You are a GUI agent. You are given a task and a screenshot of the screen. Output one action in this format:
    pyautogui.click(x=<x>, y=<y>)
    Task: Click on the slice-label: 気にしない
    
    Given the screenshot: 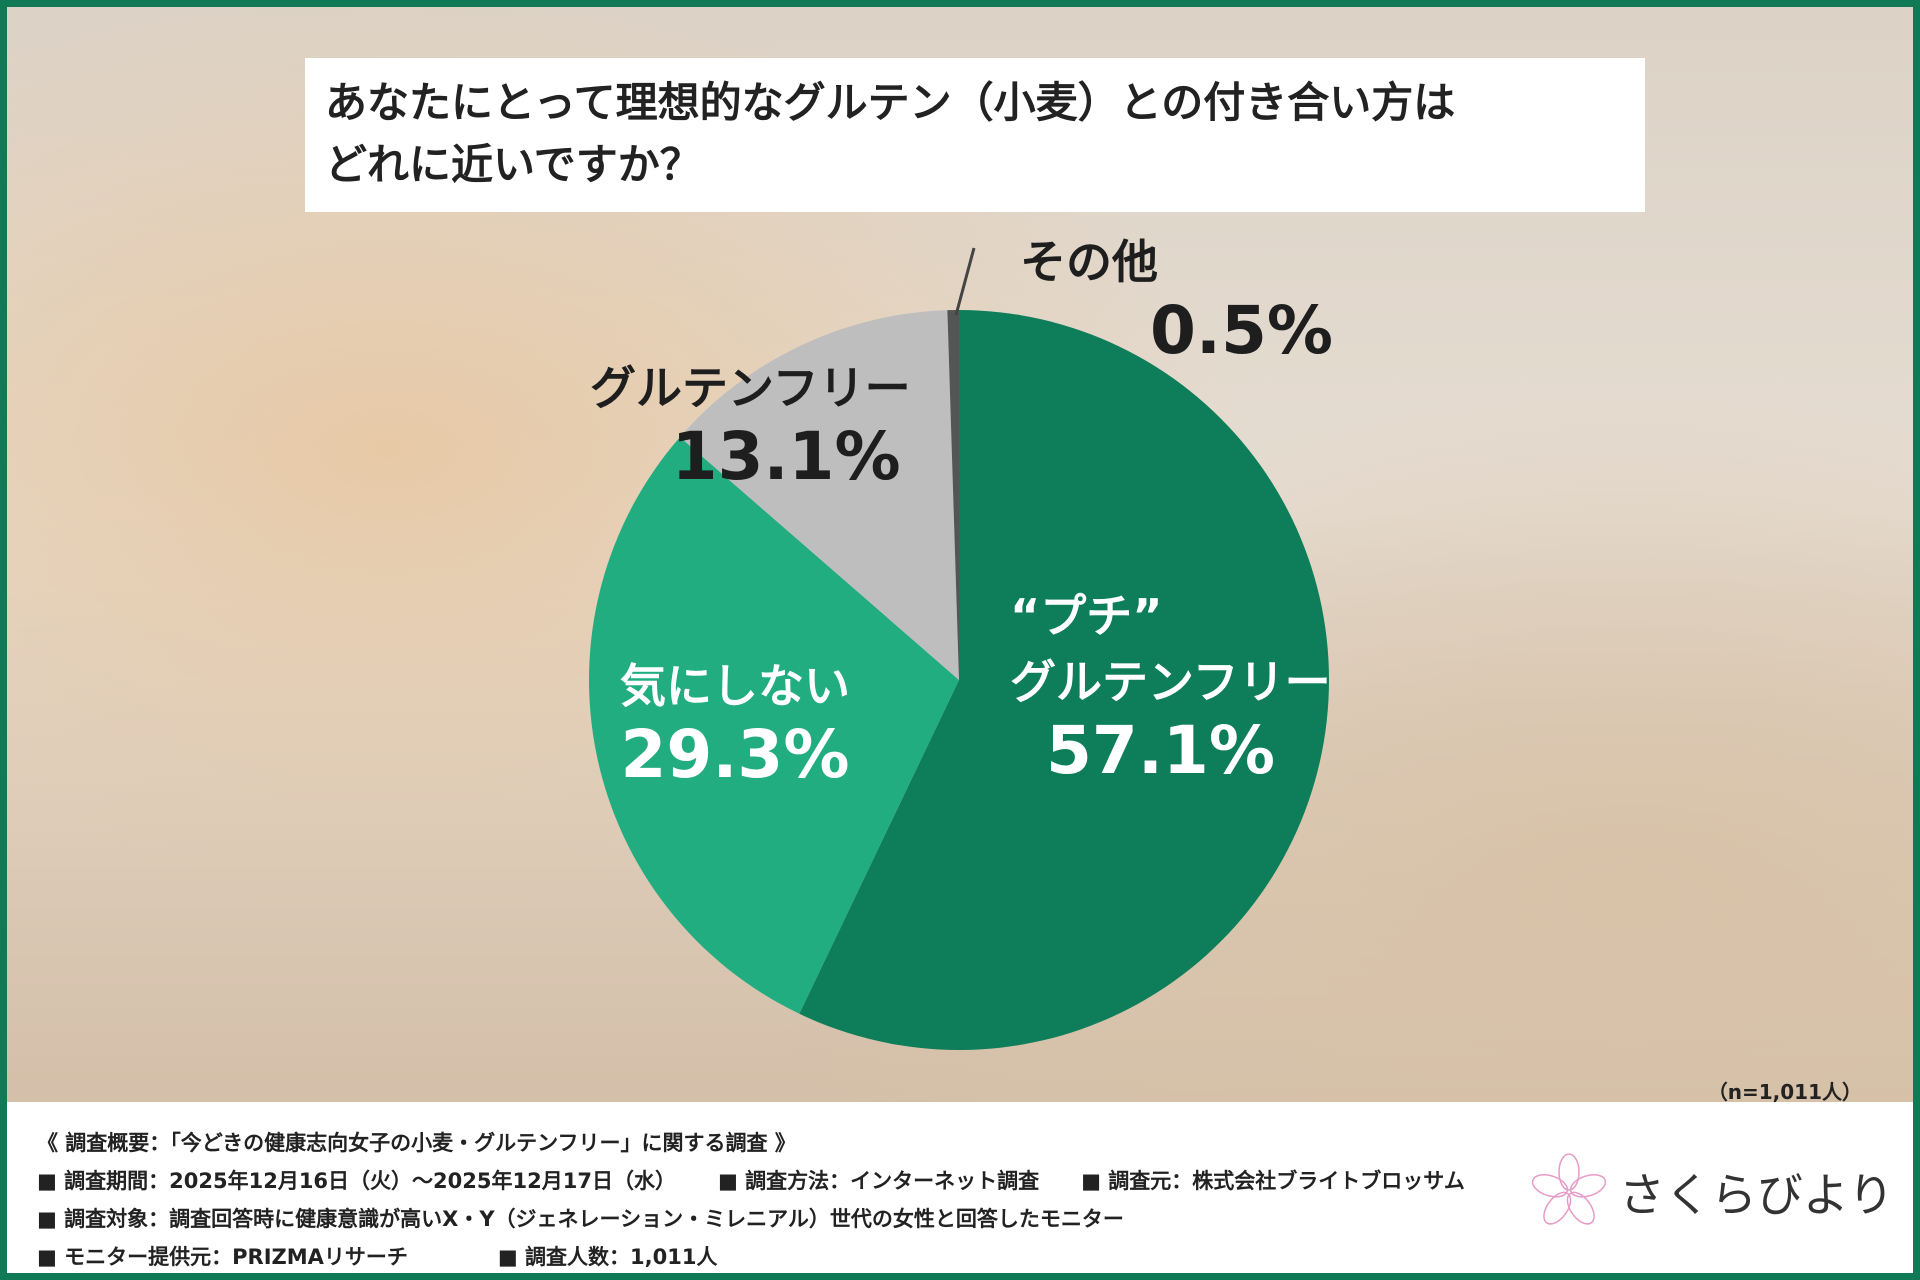 What is the action you would take?
    pyautogui.click(x=735, y=686)
    